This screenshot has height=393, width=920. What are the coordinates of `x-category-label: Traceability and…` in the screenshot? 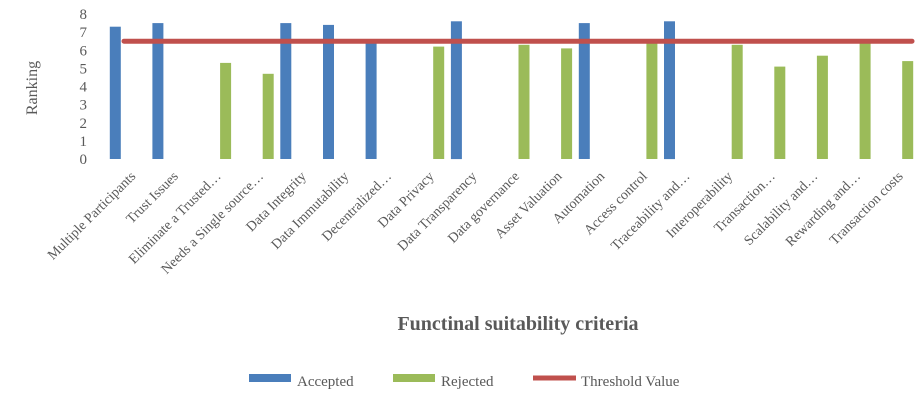 It's located at (651, 211).